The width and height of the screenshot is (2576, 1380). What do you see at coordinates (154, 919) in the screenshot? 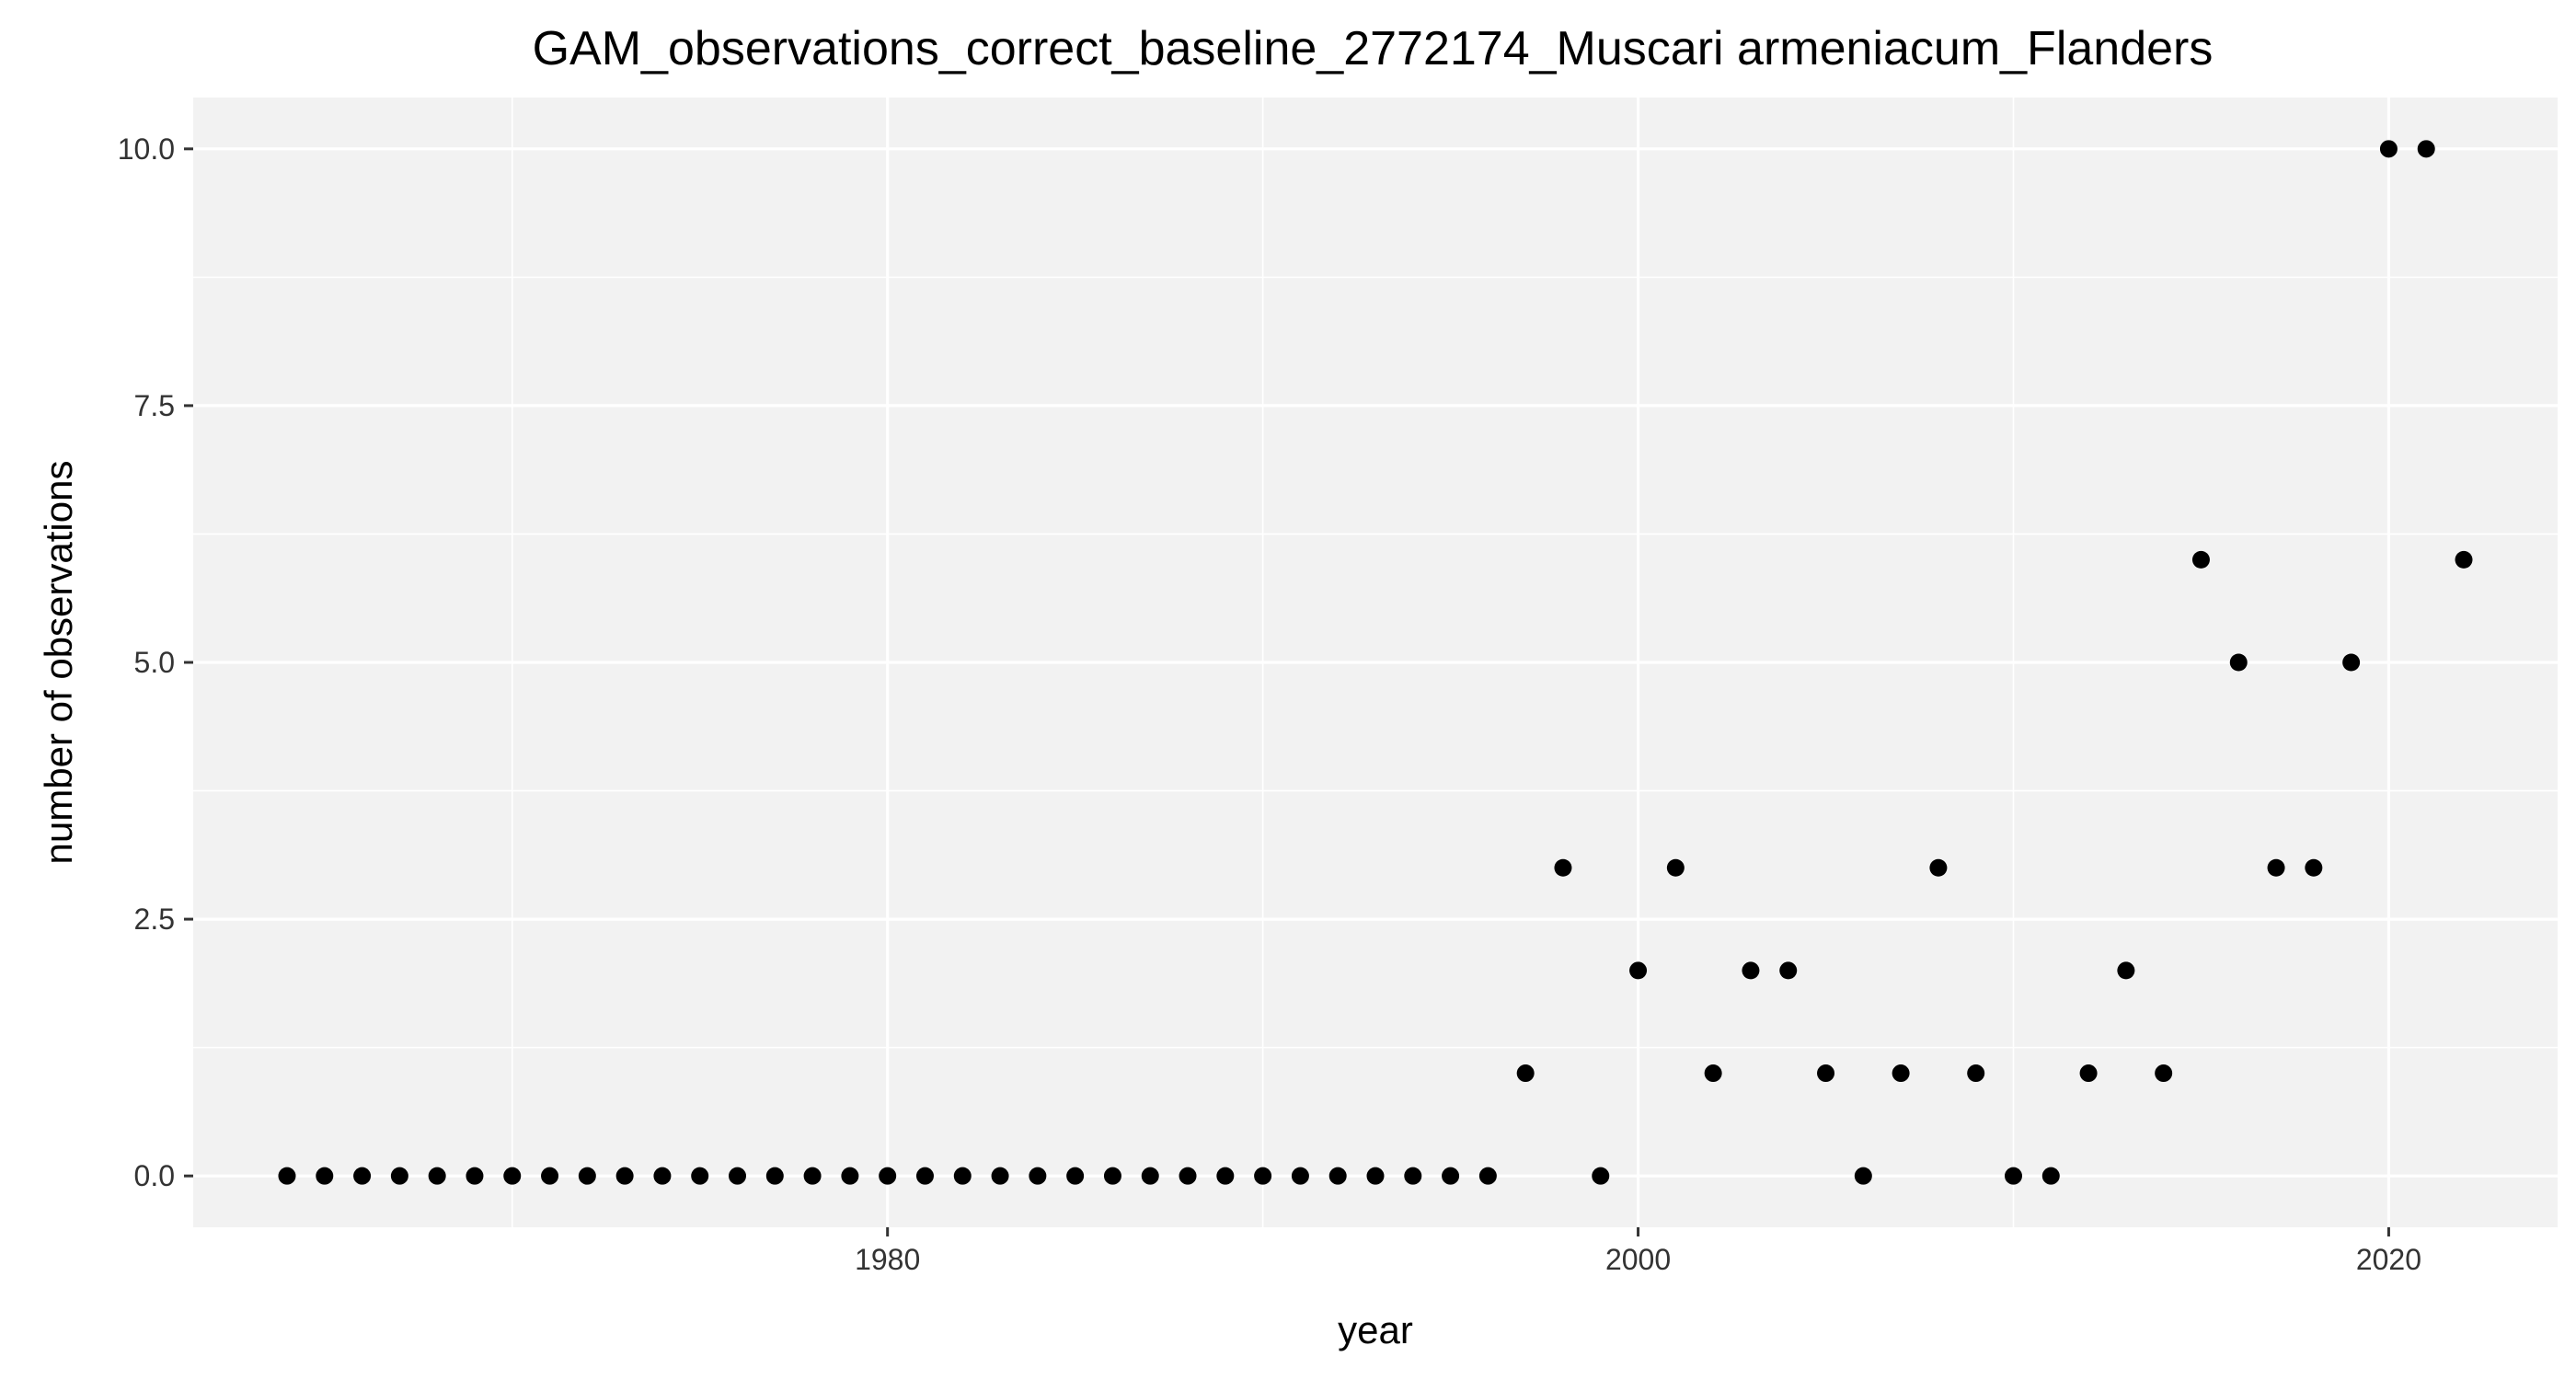
I see `y-tick-label: 2.5` at bounding box center [154, 919].